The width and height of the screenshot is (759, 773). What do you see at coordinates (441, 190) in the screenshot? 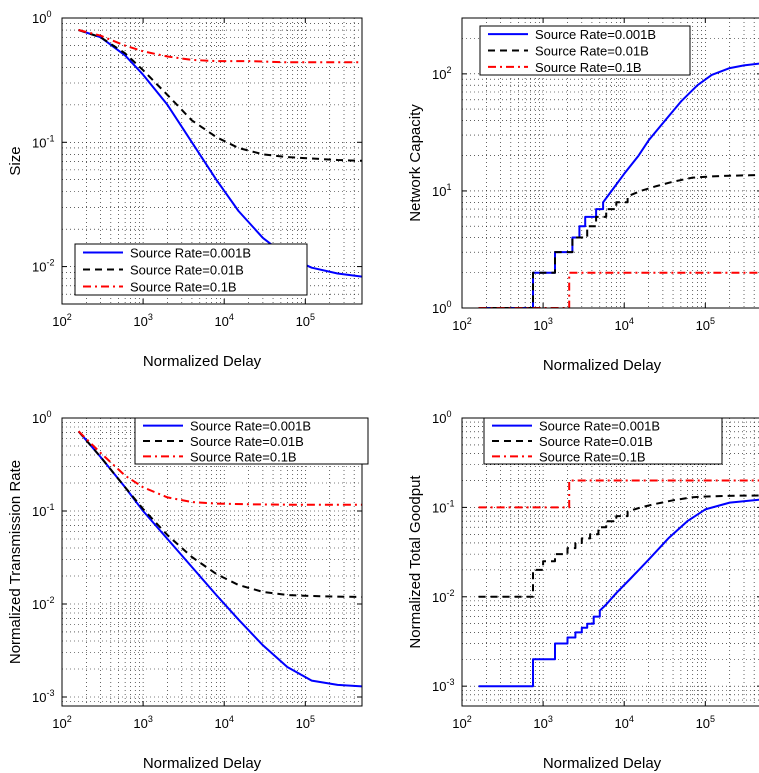
I see `y-tick-label: 10¹` at bounding box center [441, 190].